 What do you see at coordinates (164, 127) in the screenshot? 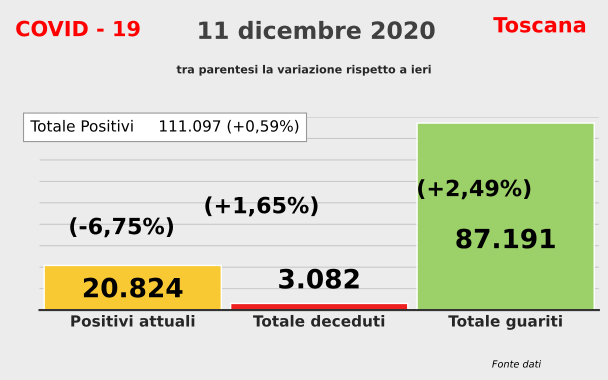
I see `annotation: Totale Positivi 111.097 (+0,59%)` at bounding box center [164, 127].